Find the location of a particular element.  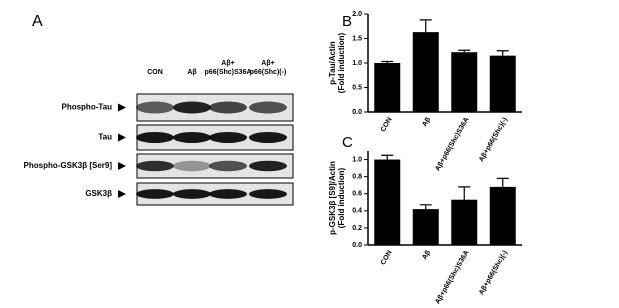

panel-label: B is located at coordinates (347, 21).